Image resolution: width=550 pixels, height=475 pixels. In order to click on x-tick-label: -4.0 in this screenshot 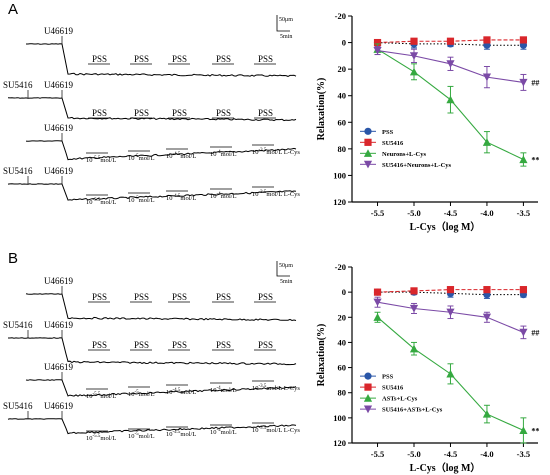, I will do `click(486, 454)`.